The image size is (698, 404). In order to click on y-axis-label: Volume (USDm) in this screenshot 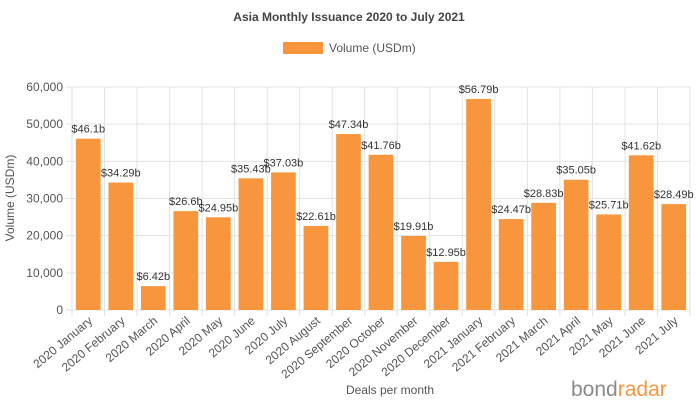, I will do `click(10, 198)`.